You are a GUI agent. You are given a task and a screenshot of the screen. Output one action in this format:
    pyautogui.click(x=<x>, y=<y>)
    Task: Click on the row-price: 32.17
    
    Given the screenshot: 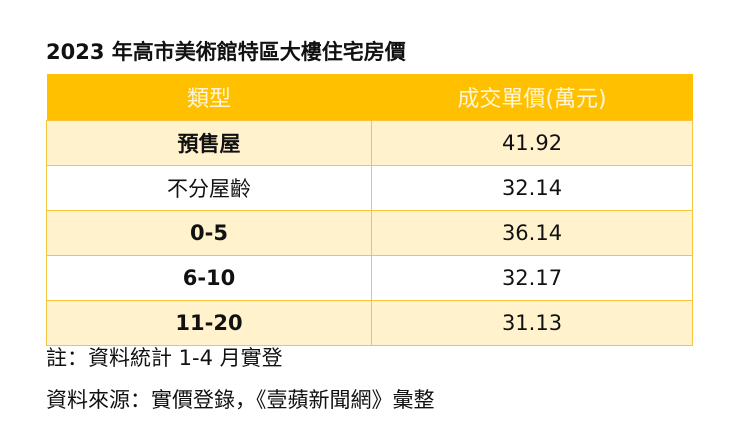 What is the action you would take?
    pyautogui.click(x=532, y=278)
    